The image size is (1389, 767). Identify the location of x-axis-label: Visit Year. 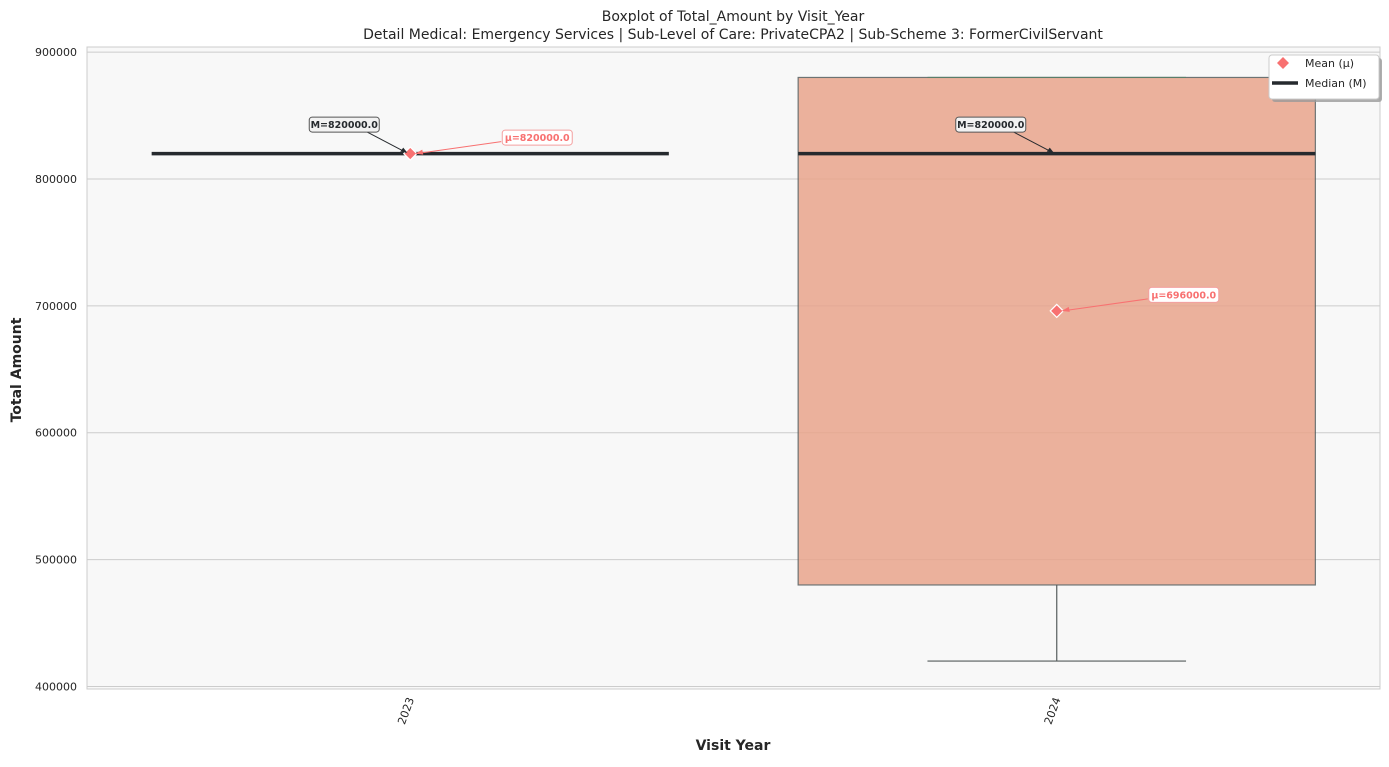
(733, 746).